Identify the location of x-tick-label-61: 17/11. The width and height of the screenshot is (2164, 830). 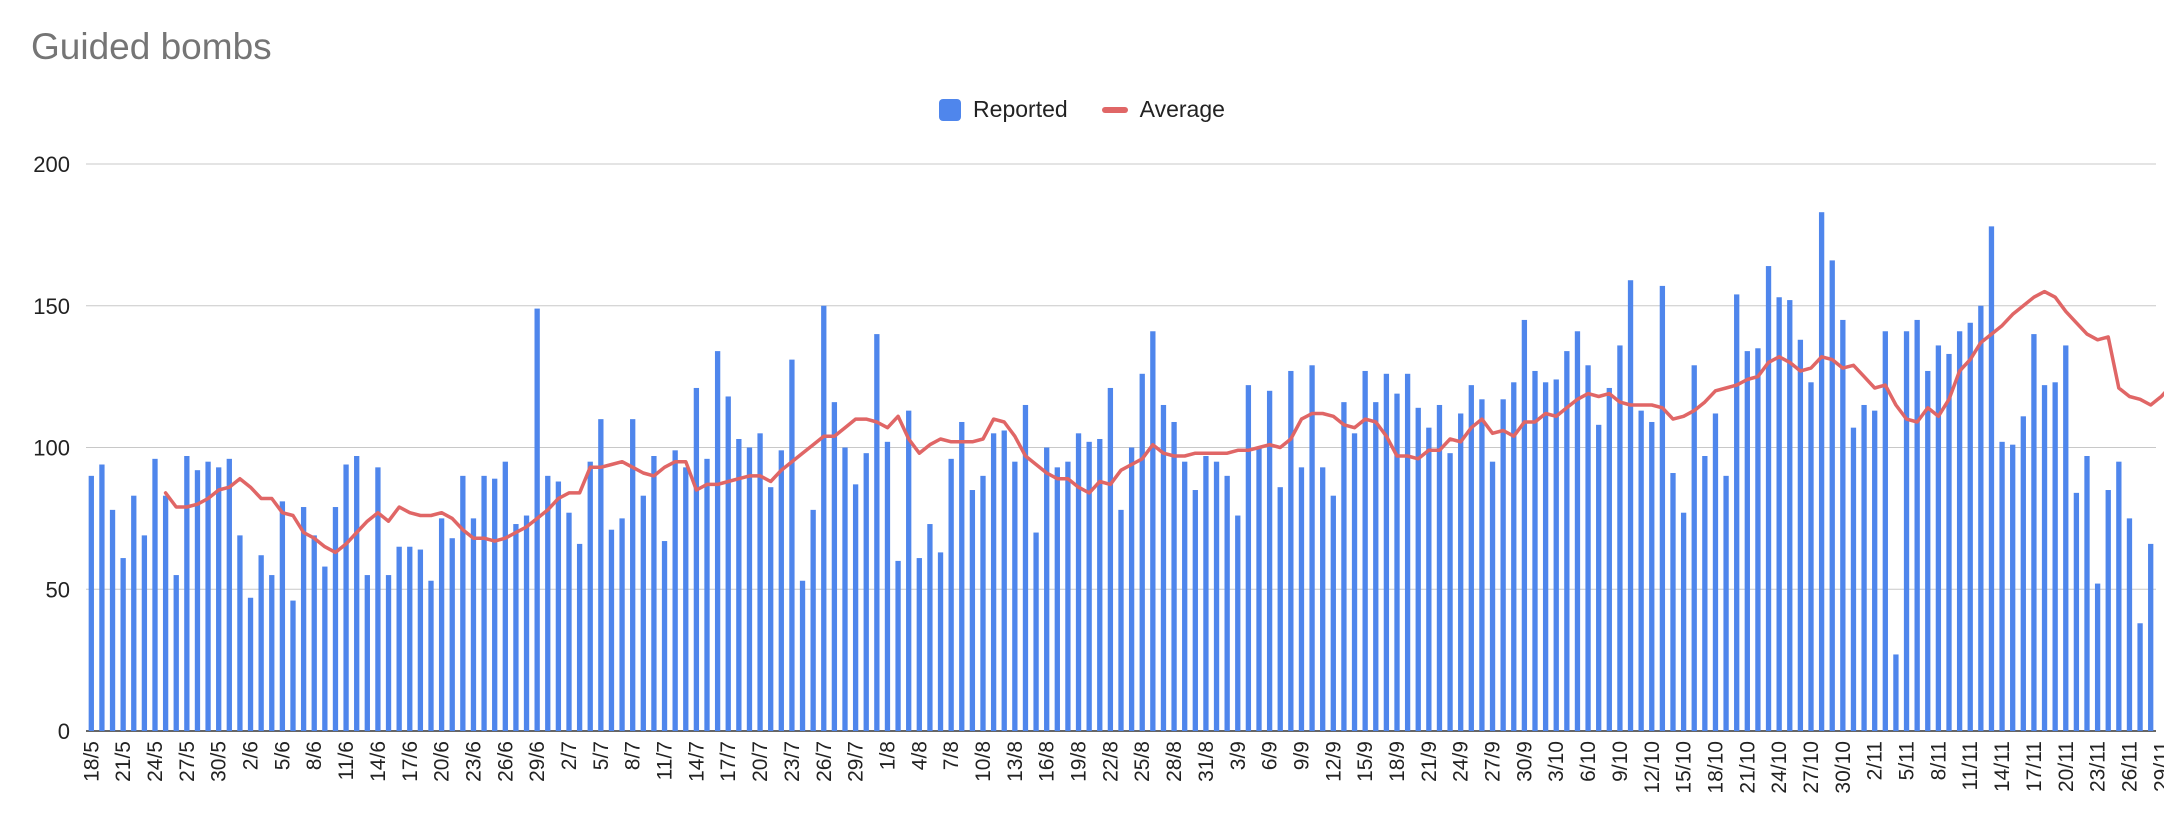
(2034, 766).